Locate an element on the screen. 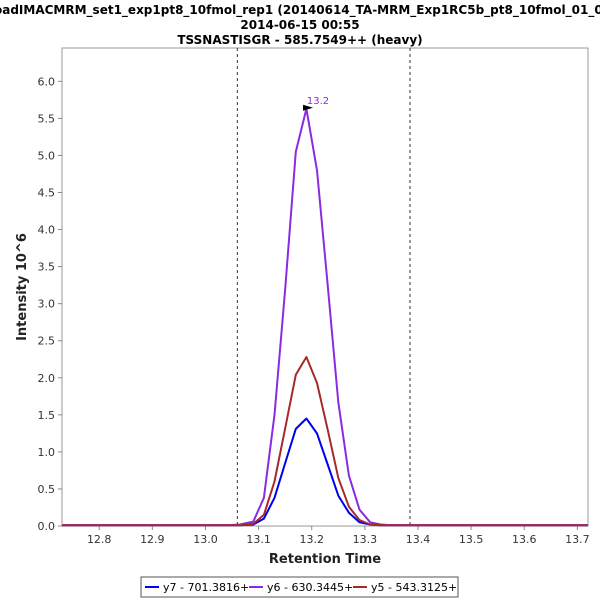 The width and height of the screenshot is (600, 600). y-tick-label: 3.5 is located at coordinates (47, 267).